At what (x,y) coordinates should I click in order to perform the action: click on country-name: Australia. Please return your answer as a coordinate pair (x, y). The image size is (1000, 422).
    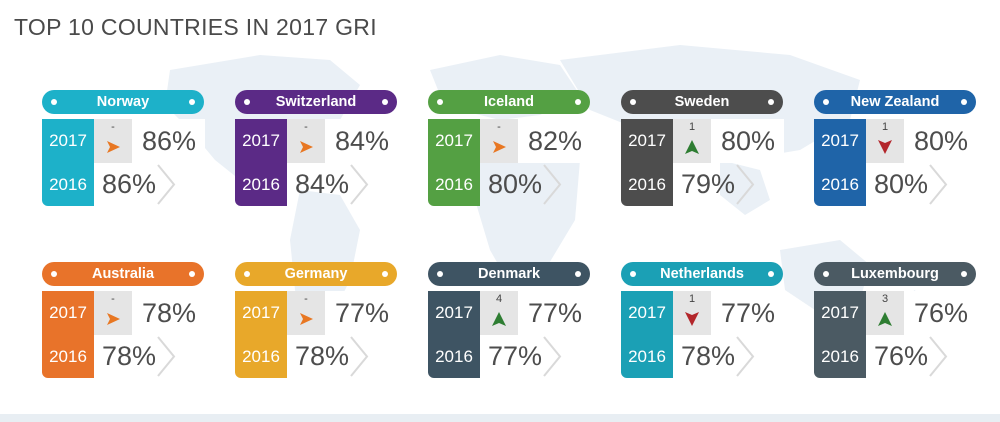
    Looking at the image, I should click on (123, 274).